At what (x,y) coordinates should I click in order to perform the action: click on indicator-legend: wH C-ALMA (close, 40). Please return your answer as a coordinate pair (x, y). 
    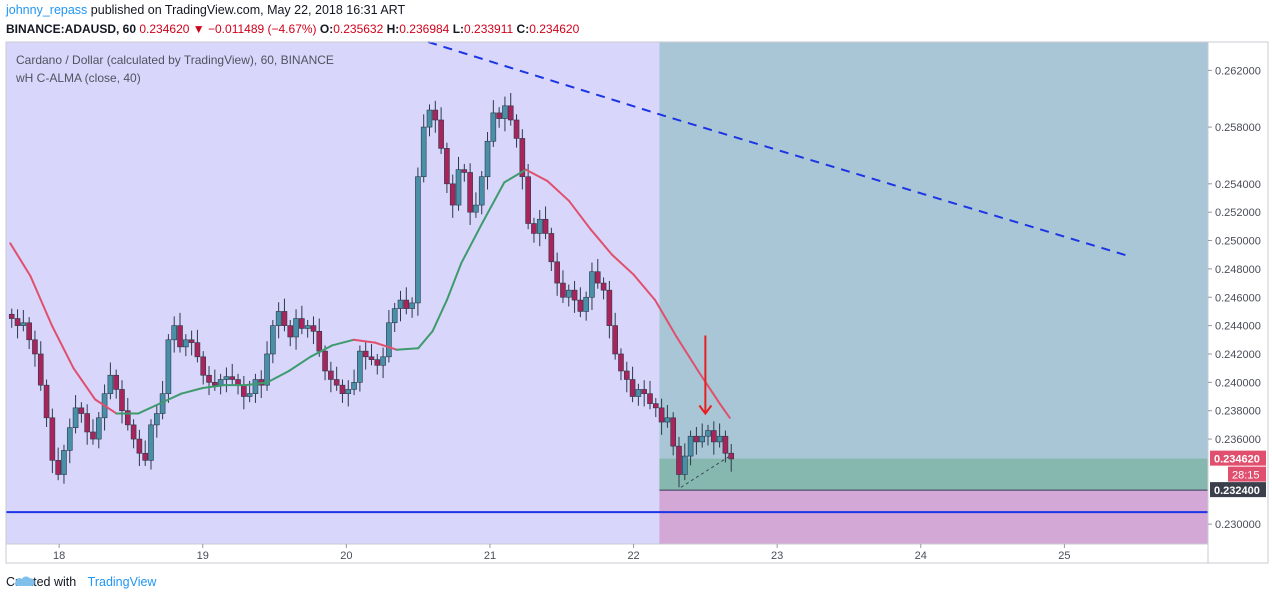
    Looking at the image, I should click on (78, 78).